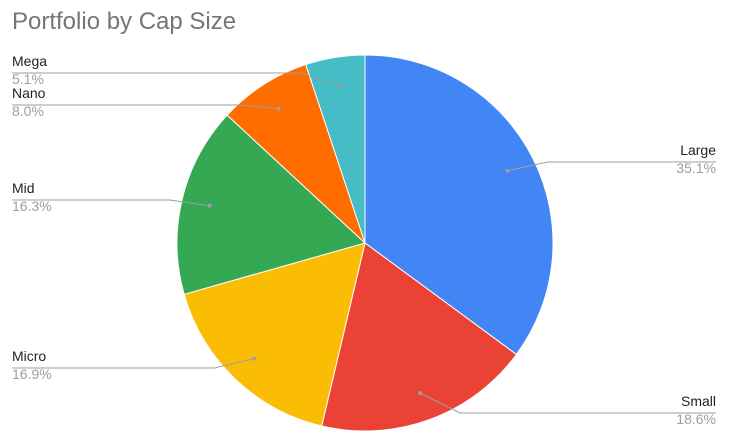  Describe the element at coordinates (176, 79) in the screenshot. I see `leader-line-mega` at that location.